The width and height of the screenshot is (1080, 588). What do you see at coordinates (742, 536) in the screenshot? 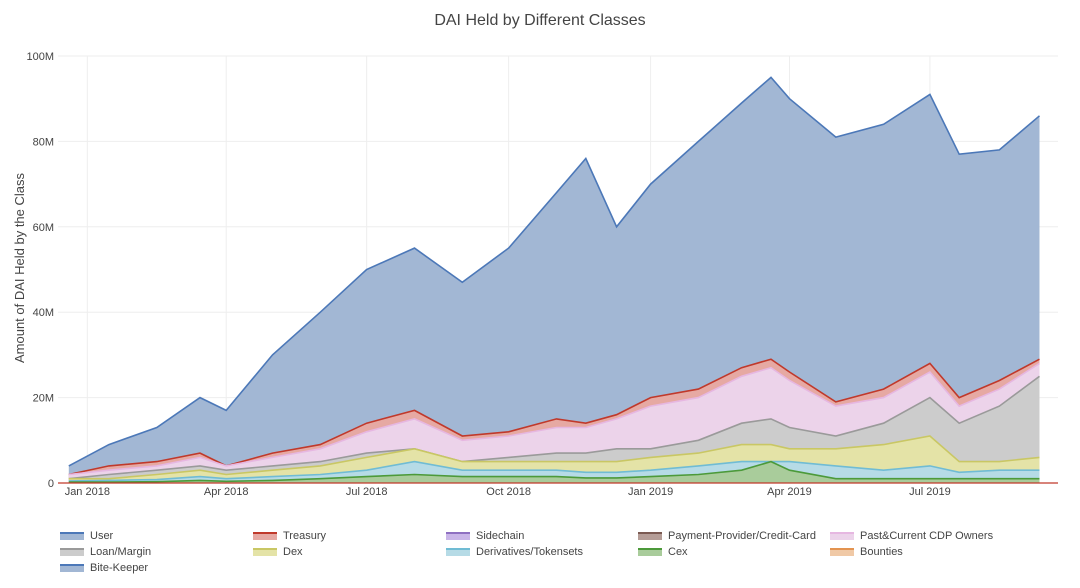
I see `legend-label: Payment-Provider/Credit-Card` at bounding box center [742, 536].